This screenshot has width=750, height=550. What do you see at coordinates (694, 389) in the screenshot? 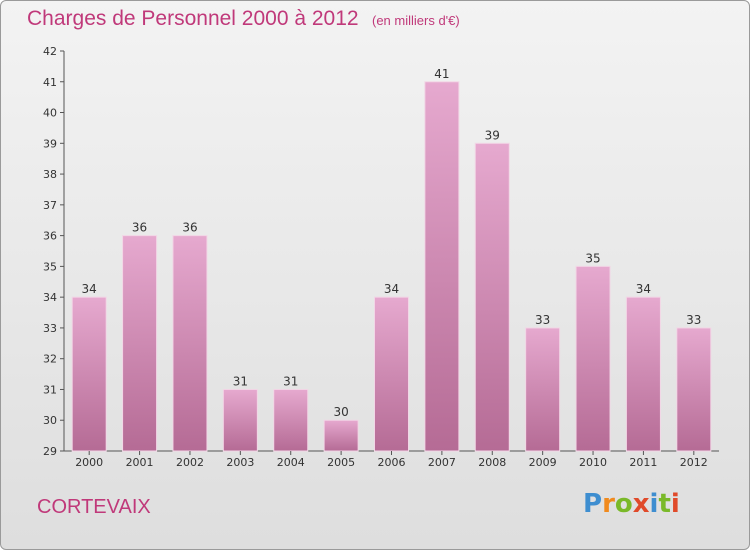
I see `bar-2012` at bounding box center [694, 389].